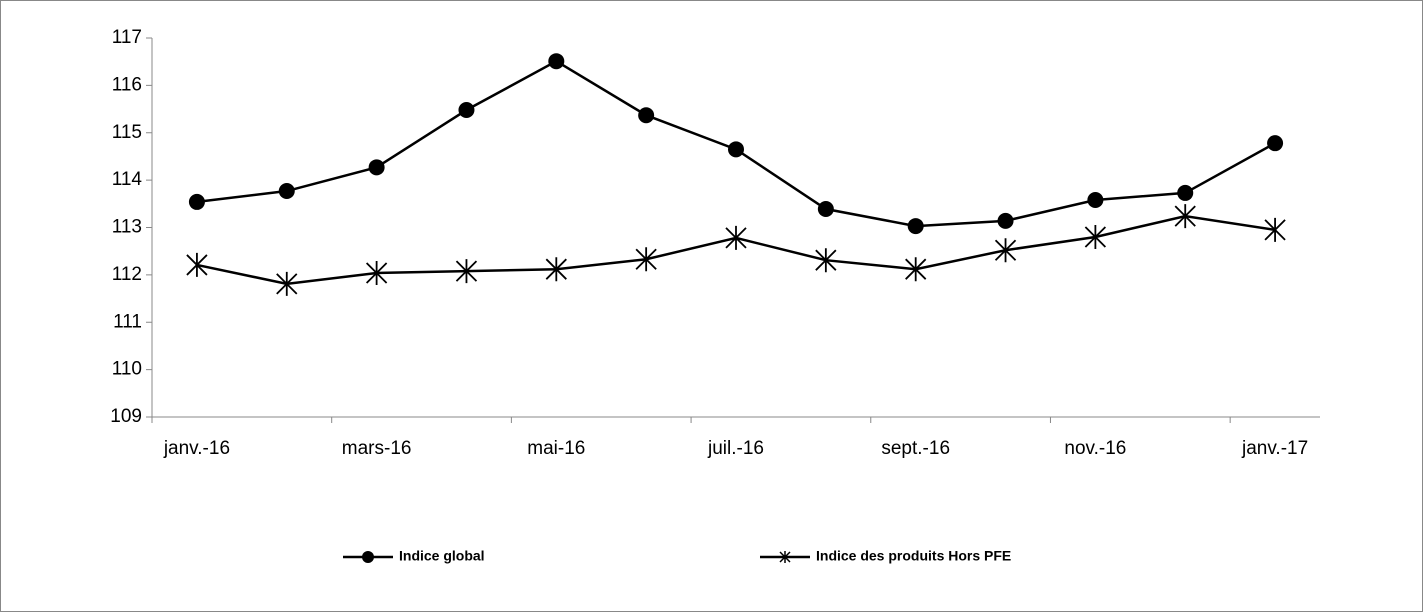 This screenshot has height=612, width=1423. What do you see at coordinates (1274, 448) in the screenshot?
I see `x-tick-label: janv.-17` at bounding box center [1274, 448].